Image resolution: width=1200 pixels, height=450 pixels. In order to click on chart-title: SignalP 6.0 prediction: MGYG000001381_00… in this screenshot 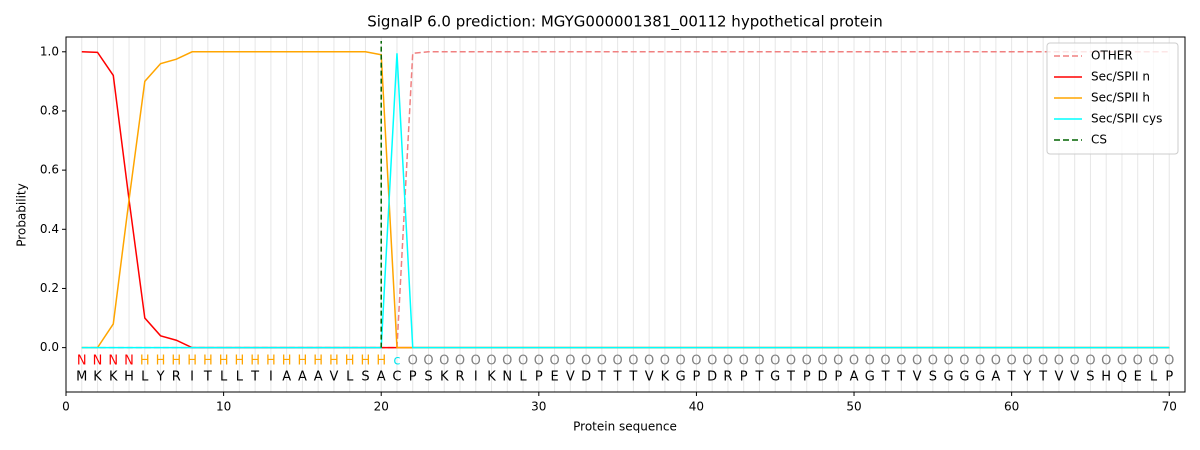, I will do `click(625, 22)`.